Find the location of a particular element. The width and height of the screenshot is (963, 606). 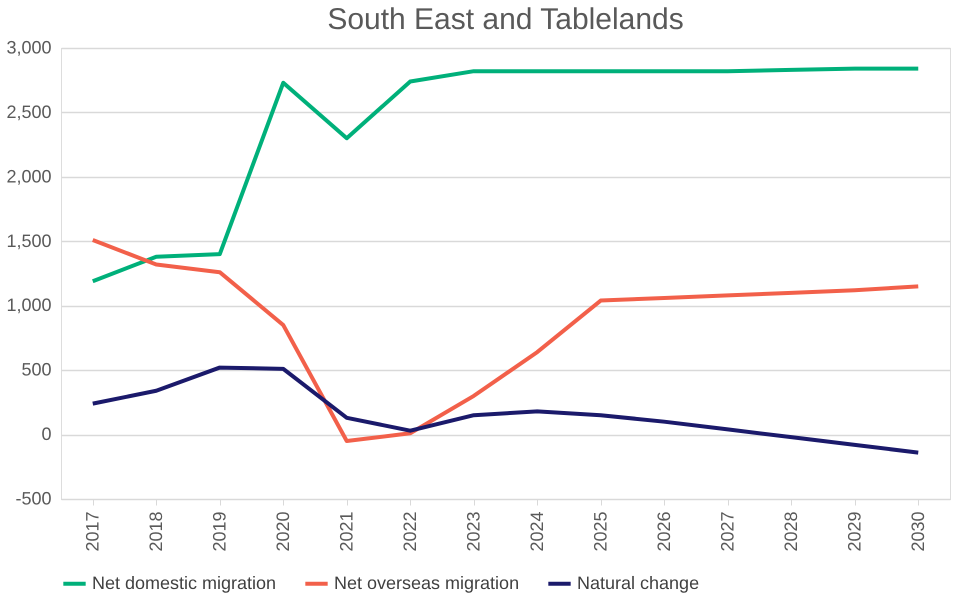

x-tick-label: 2019 is located at coordinates (219, 532).